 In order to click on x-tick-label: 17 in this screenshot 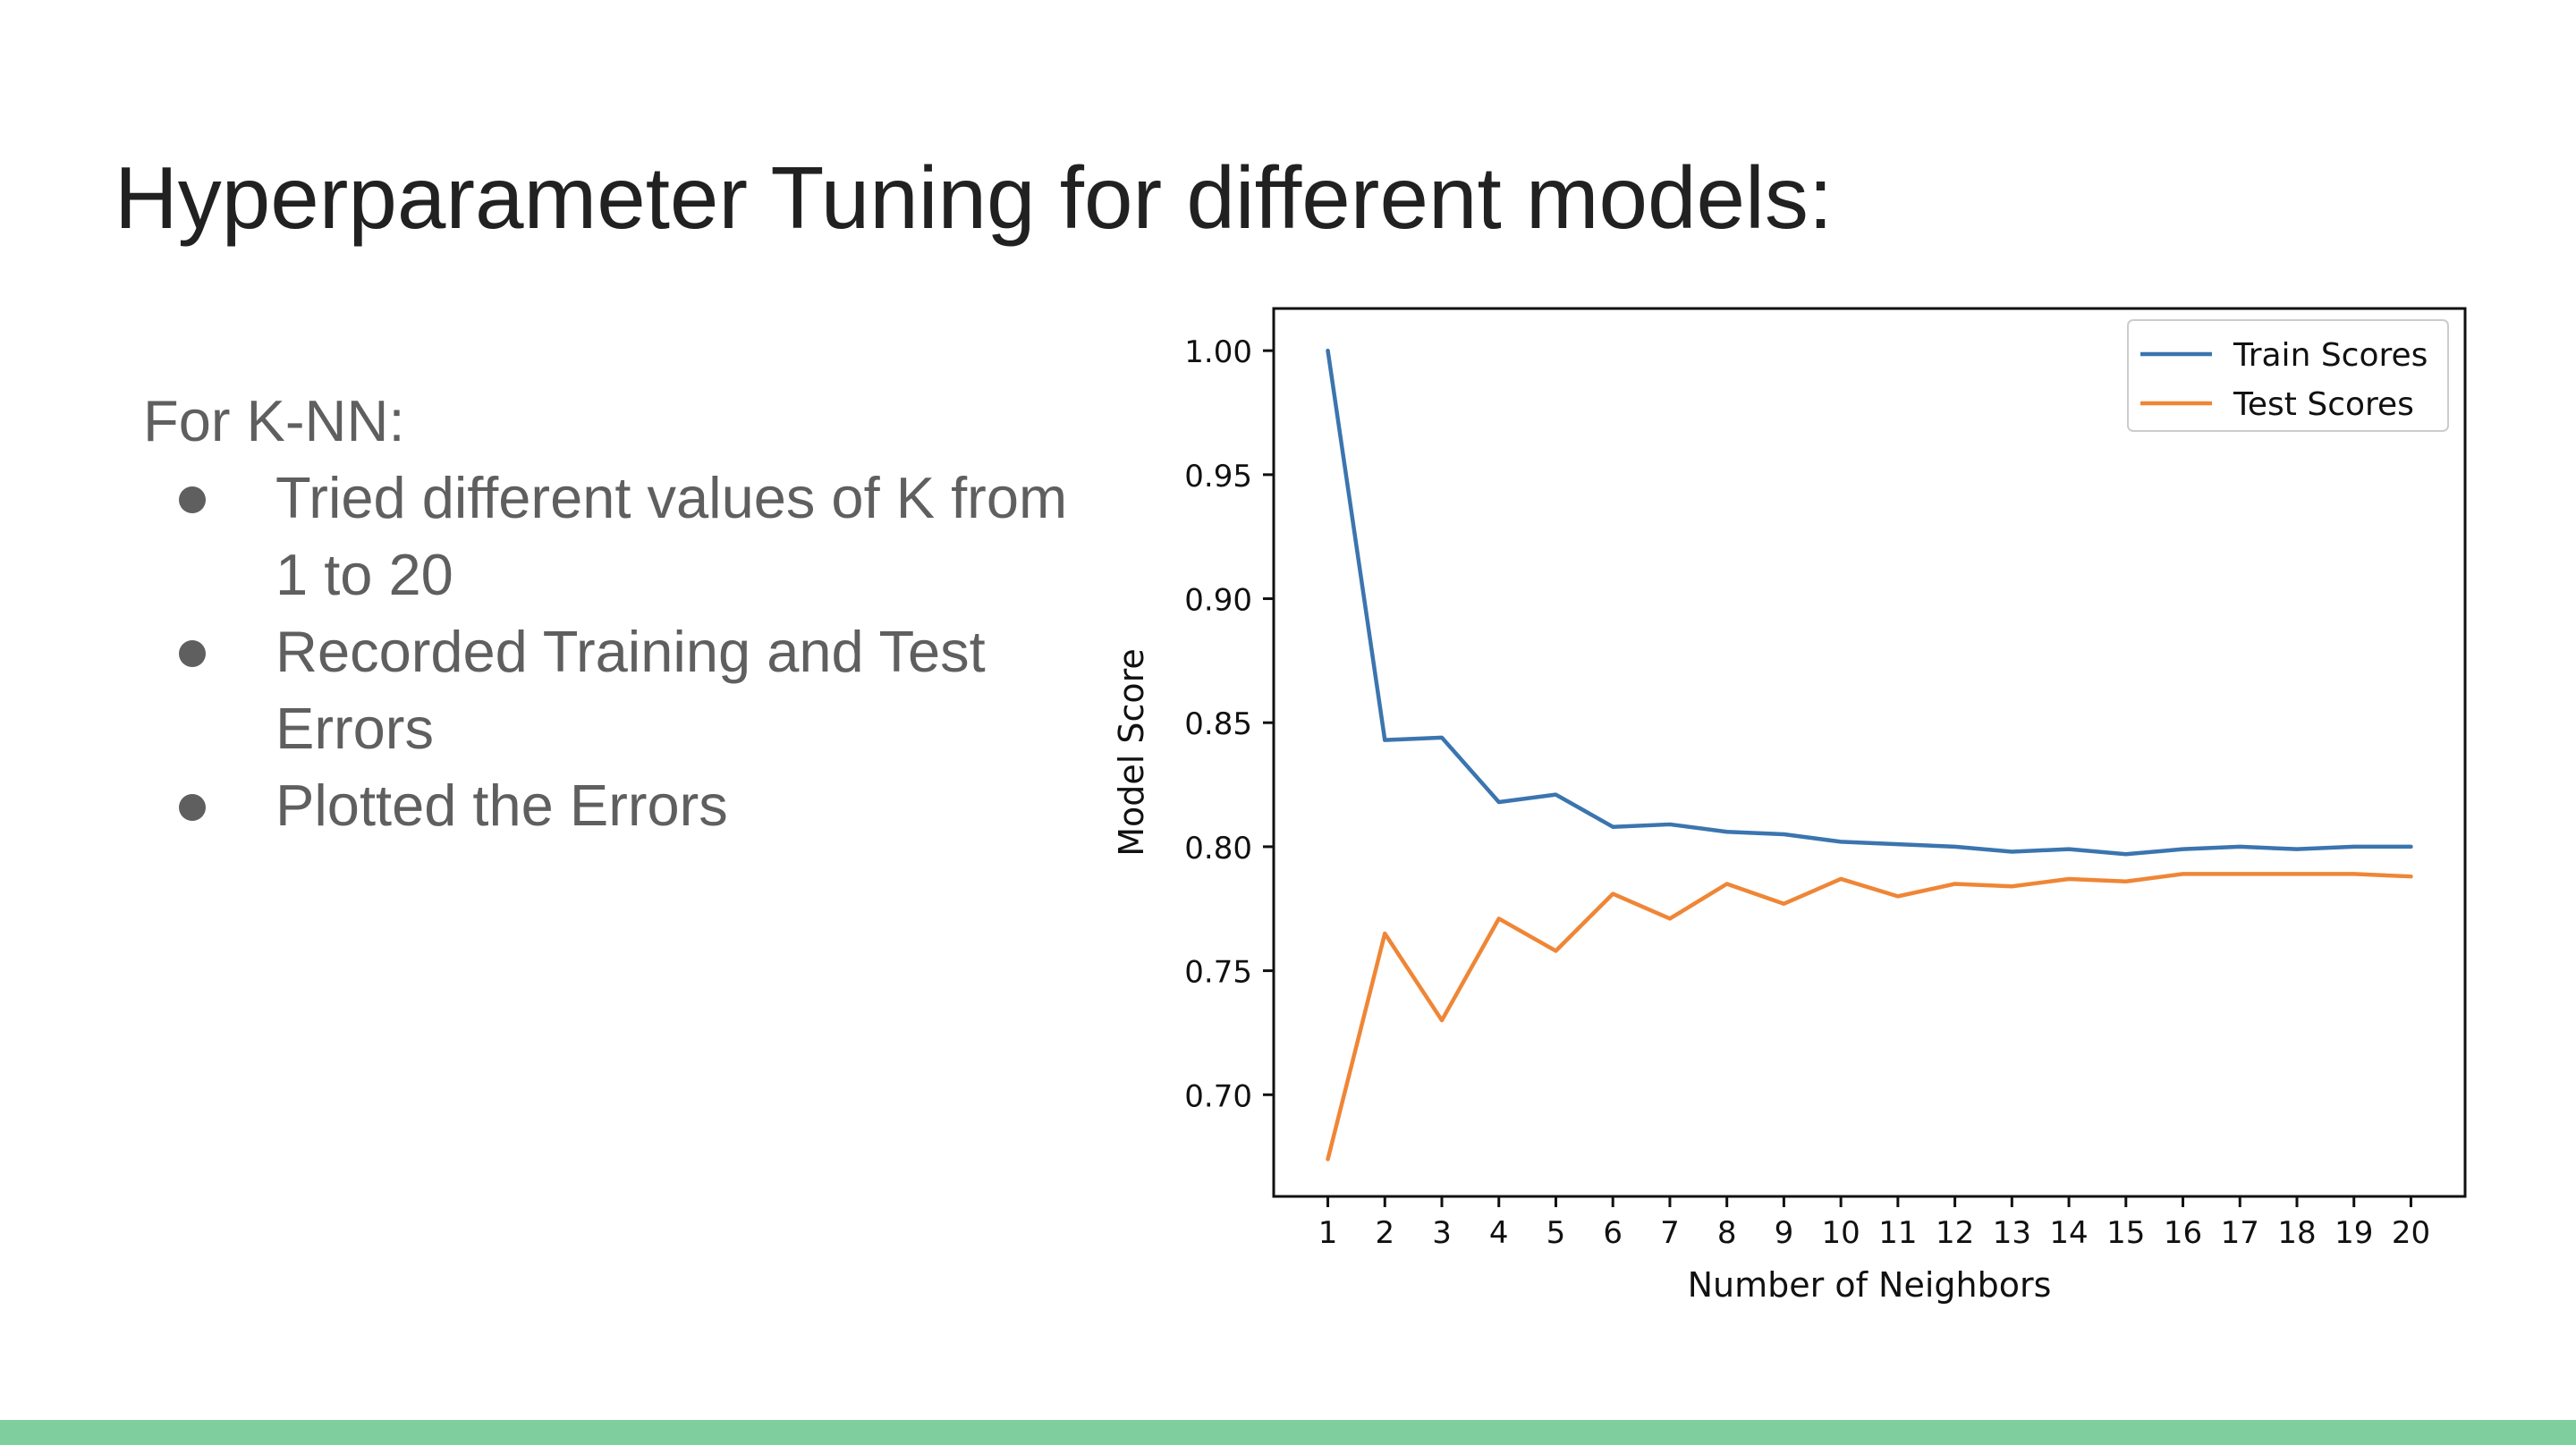, I will do `click(2240, 1233)`.